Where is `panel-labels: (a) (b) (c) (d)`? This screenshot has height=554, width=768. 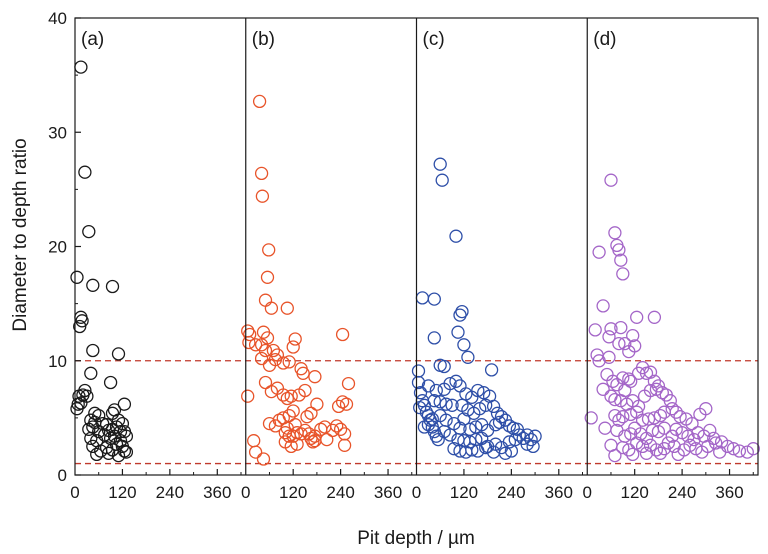
panel-labels: (a) (b) (c) (d) is located at coordinates (348, 39).